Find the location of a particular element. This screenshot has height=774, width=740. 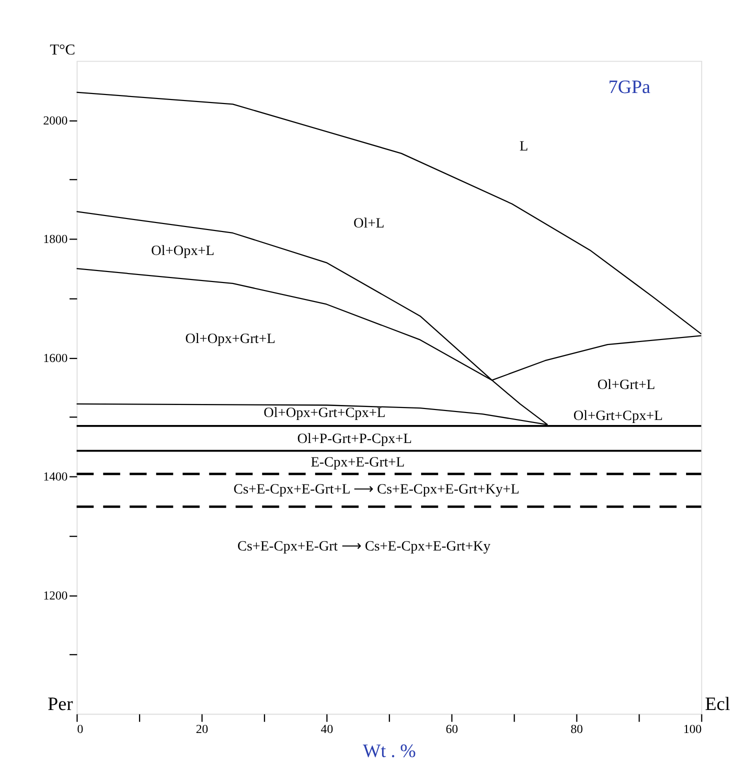

y-tick-label: 1200 is located at coordinates (55, 595).